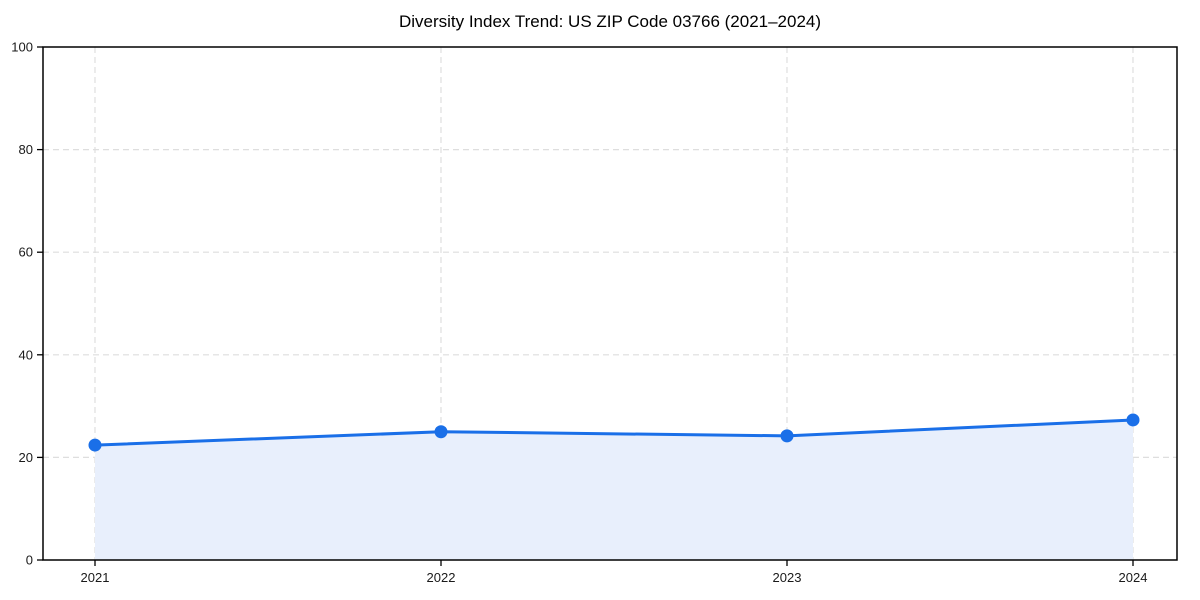 Image resolution: width=1200 pixels, height=600 pixels. Describe the element at coordinates (26, 149) in the screenshot. I see `y-tick-label: 80` at that location.